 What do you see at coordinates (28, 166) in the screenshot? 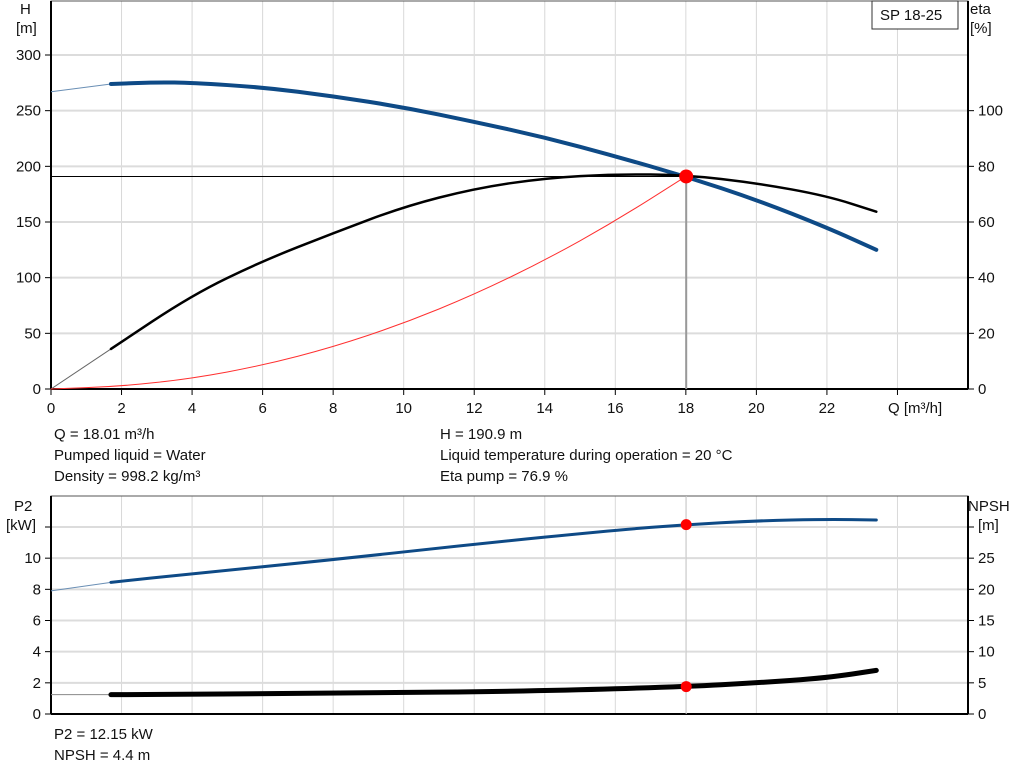
I see `y-tick-label-left: 200` at bounding box center [28, 166].